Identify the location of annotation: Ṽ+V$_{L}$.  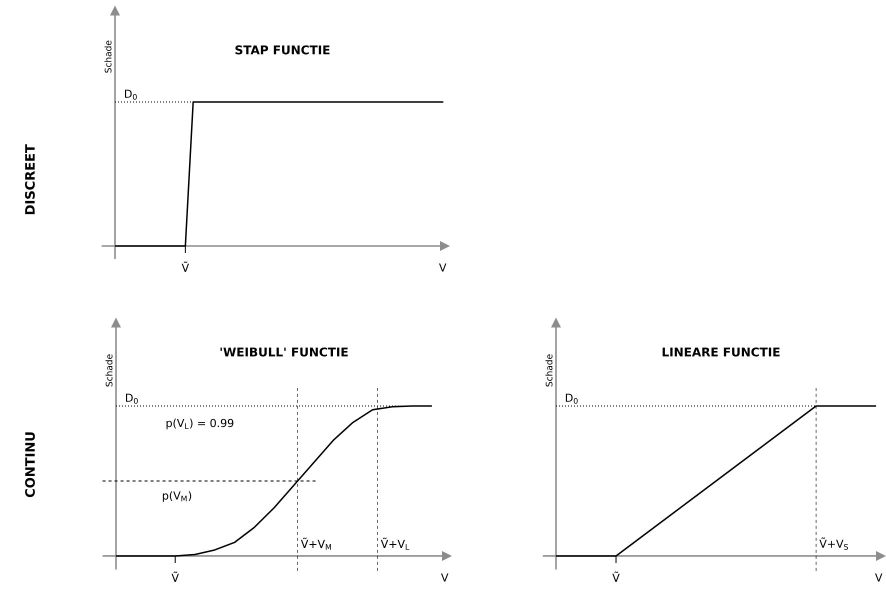
(395, 544).